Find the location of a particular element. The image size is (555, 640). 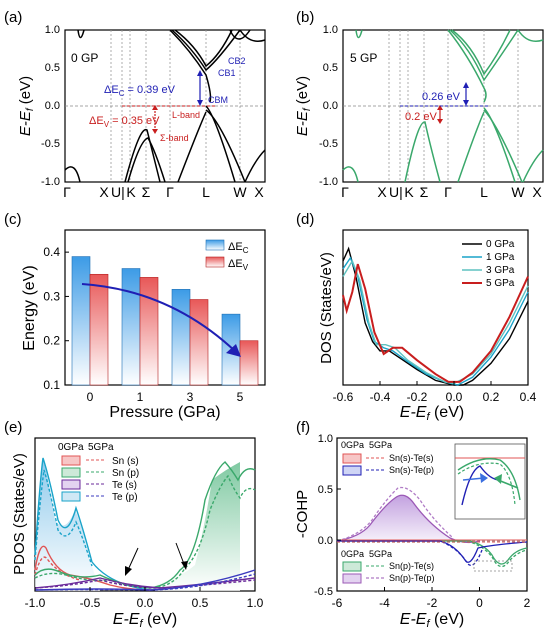

panel-c-xlabel: Pressure (GPa) is located at coordinates (164, 412).